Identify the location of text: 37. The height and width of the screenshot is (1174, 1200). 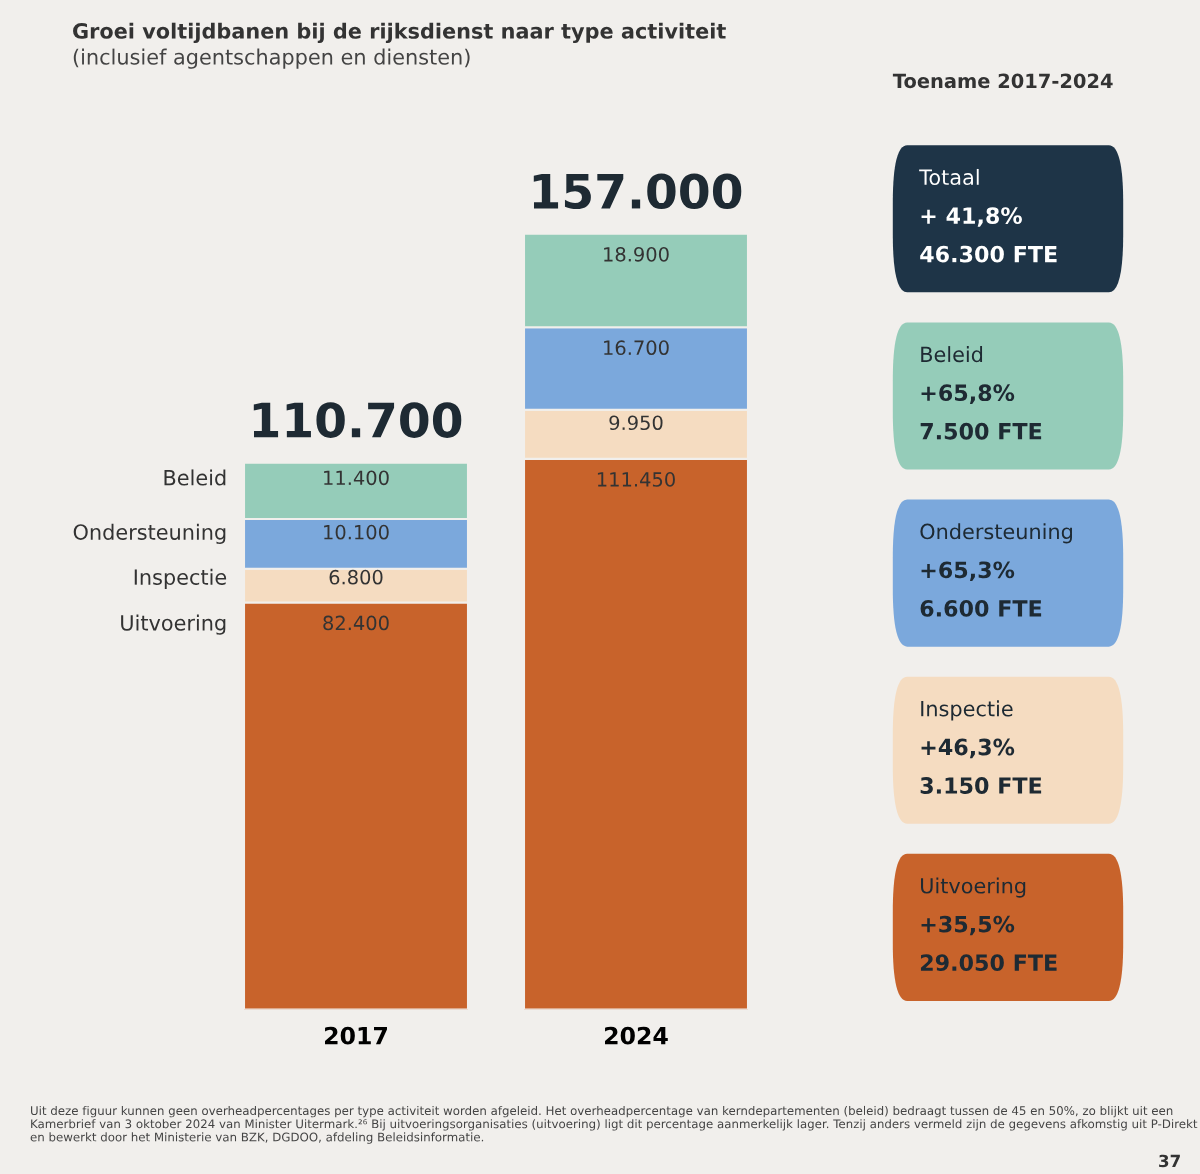
(1169, 1161).